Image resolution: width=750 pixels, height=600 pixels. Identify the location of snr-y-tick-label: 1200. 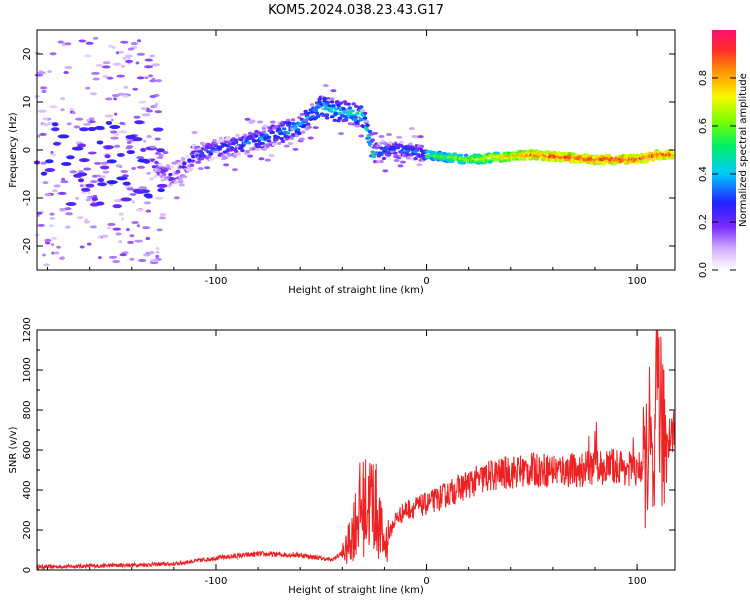
(27, 329).